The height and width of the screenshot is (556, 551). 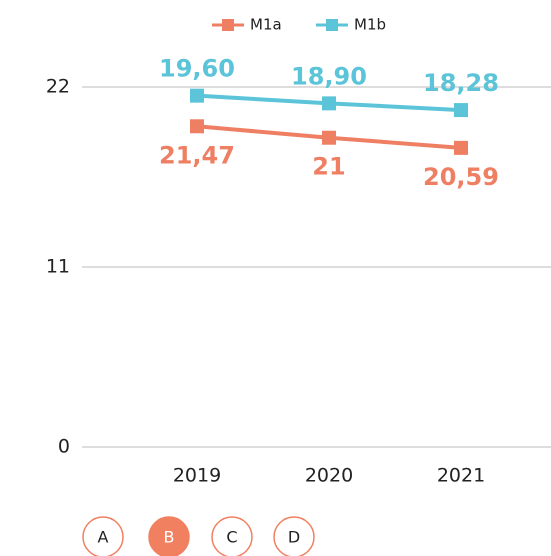 What do you see at coordinates (370, 25) in the screenshot?
I see `legend-label: M1b` at bounding box center [370, 25].